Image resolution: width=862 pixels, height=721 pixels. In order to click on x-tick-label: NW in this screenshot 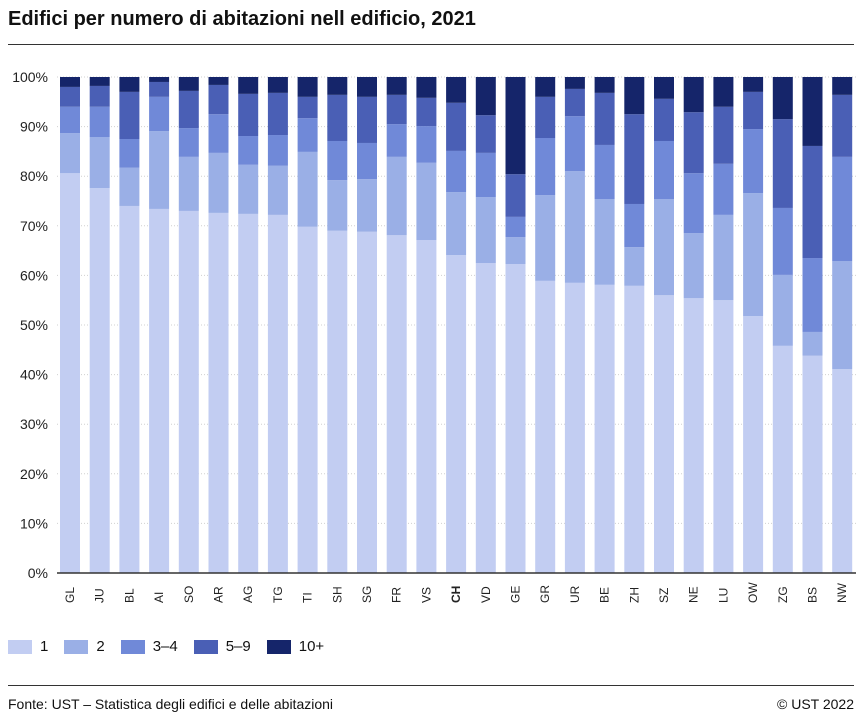, I will do `click(842, 592)`.